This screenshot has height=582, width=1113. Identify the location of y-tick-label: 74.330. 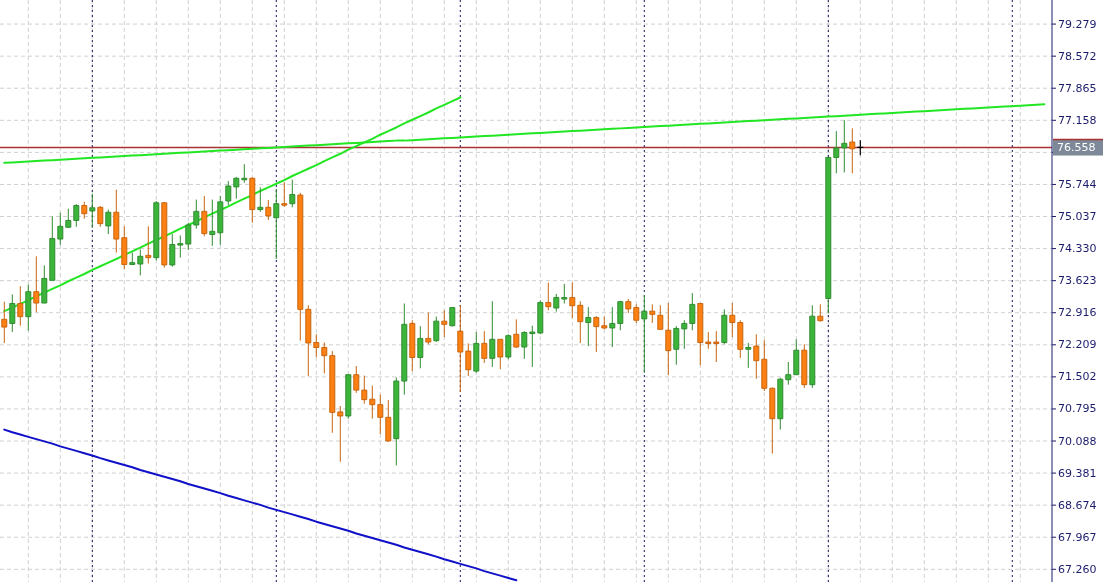
(1077, 249).